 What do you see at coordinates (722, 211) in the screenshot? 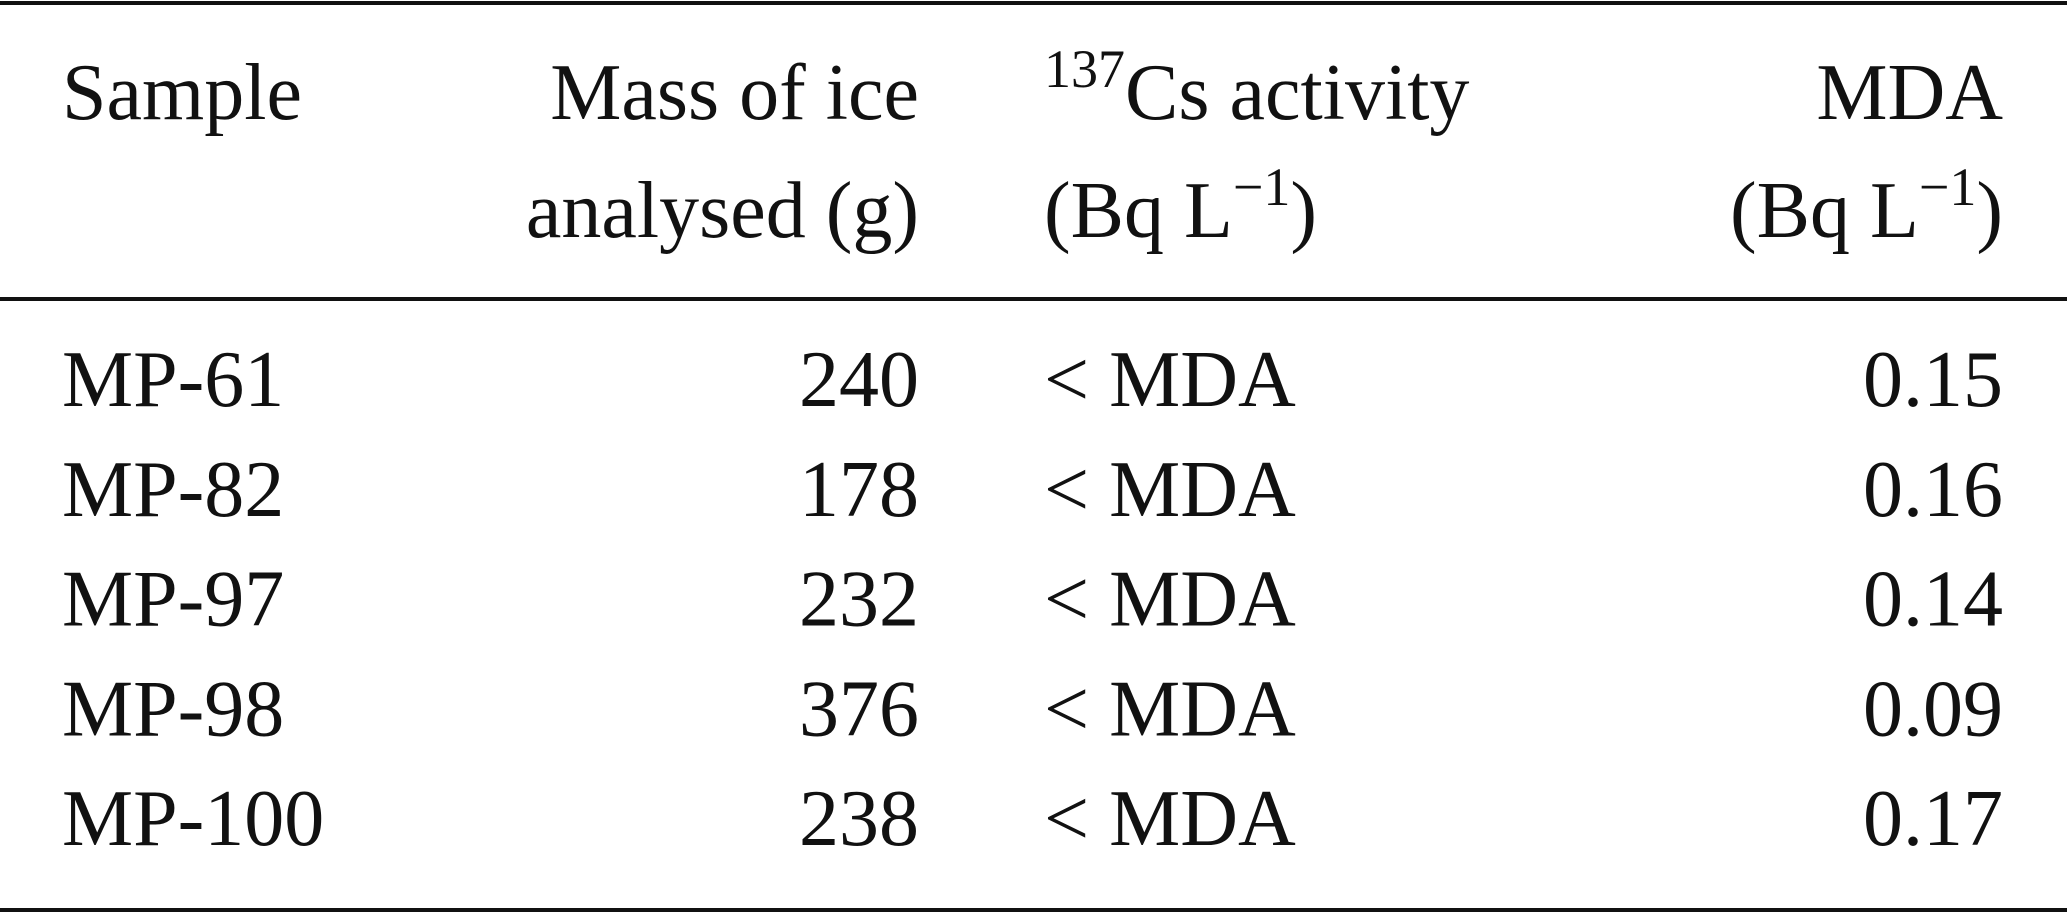
I see `header-cell: analysed (g)` at bounding box center [722, 211].